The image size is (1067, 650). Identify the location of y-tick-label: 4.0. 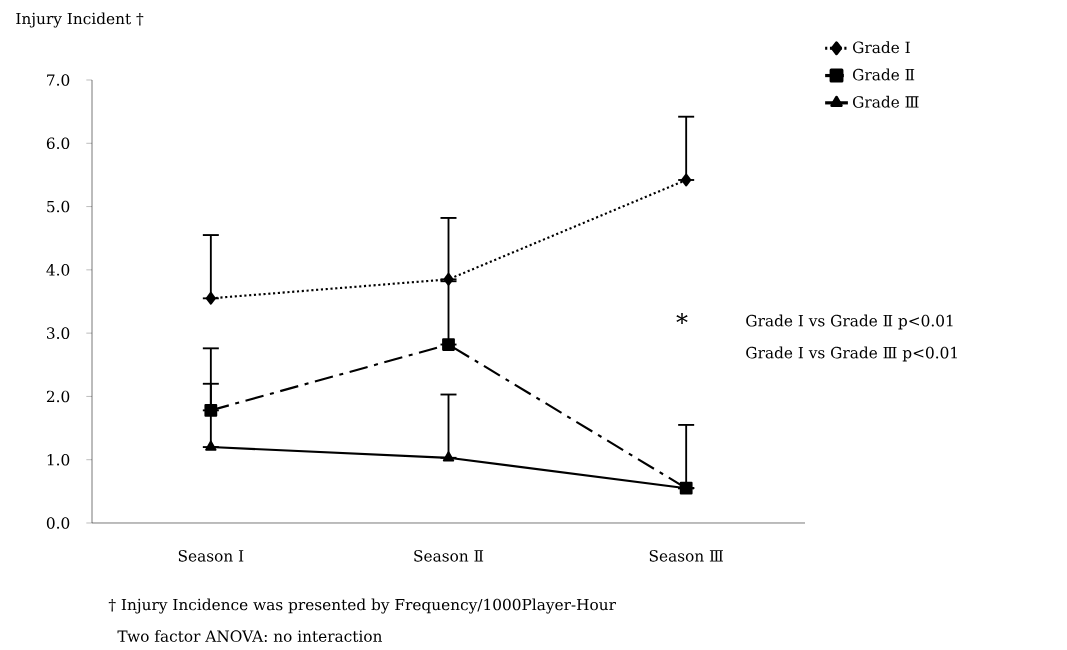
(58, 270).